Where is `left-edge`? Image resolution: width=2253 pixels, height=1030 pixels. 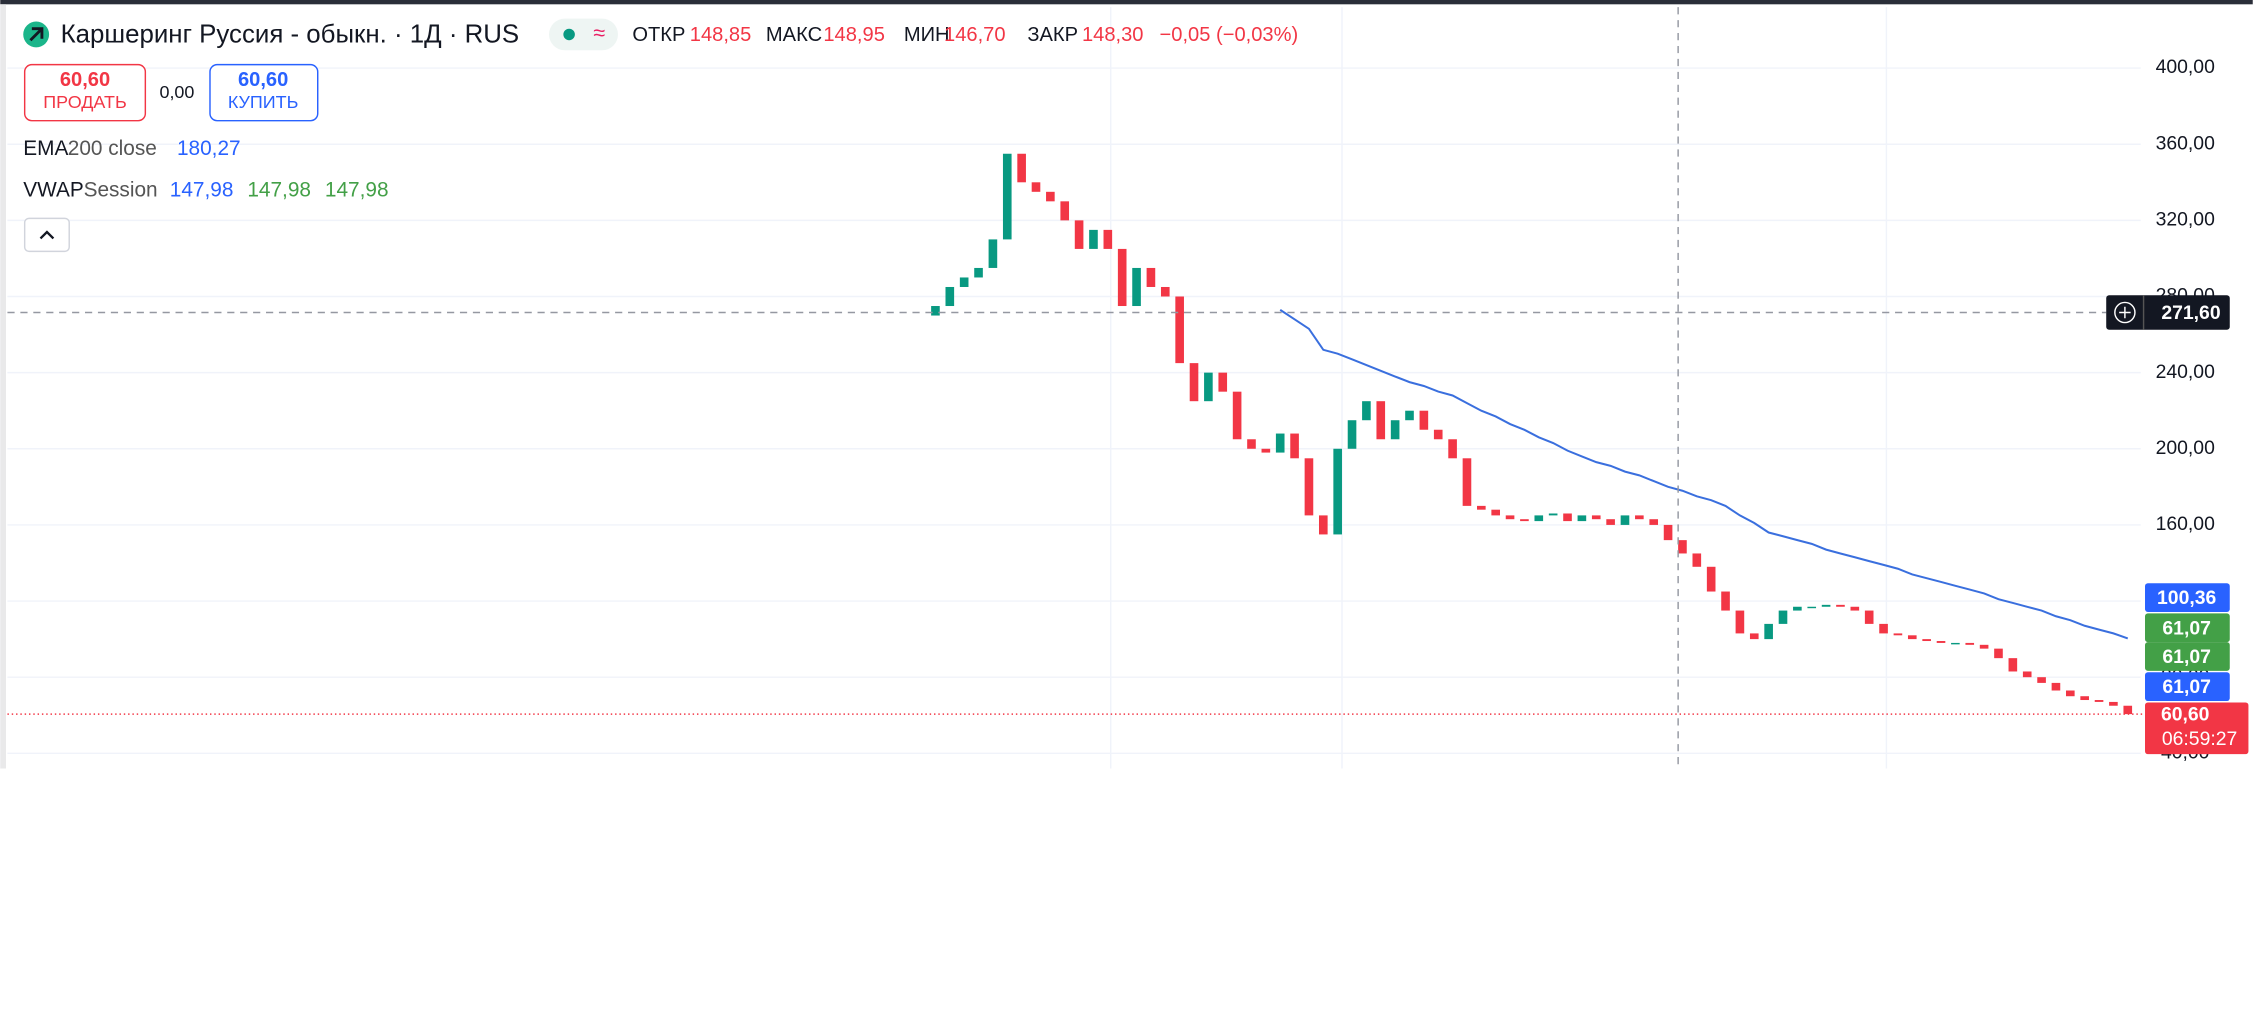 left-edge is located at coordinates (3, 386).